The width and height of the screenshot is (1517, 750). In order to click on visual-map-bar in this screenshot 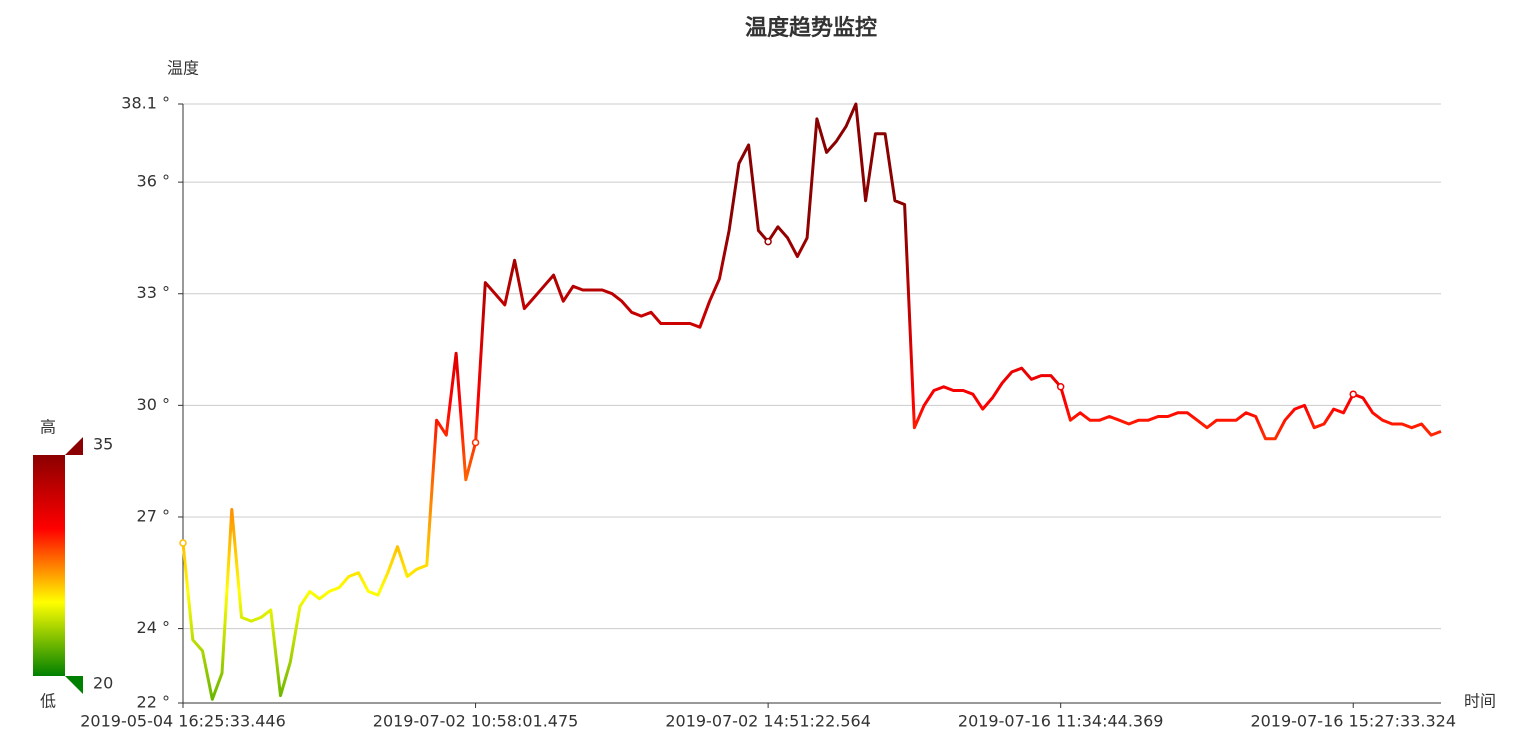, I will do `click(49, 565)`.